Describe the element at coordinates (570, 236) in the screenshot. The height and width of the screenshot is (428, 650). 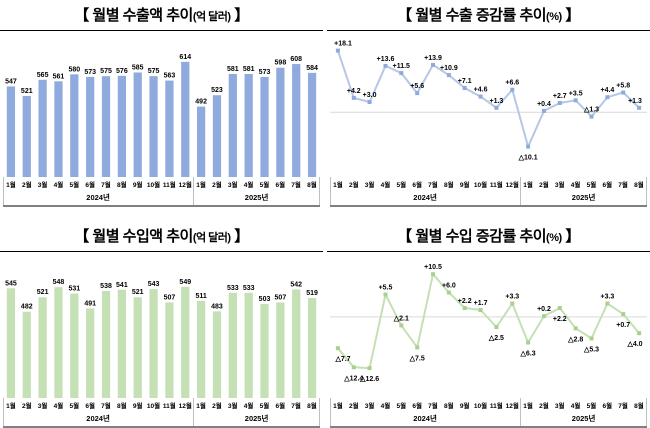
I see `title-bracket: 】` at that location.